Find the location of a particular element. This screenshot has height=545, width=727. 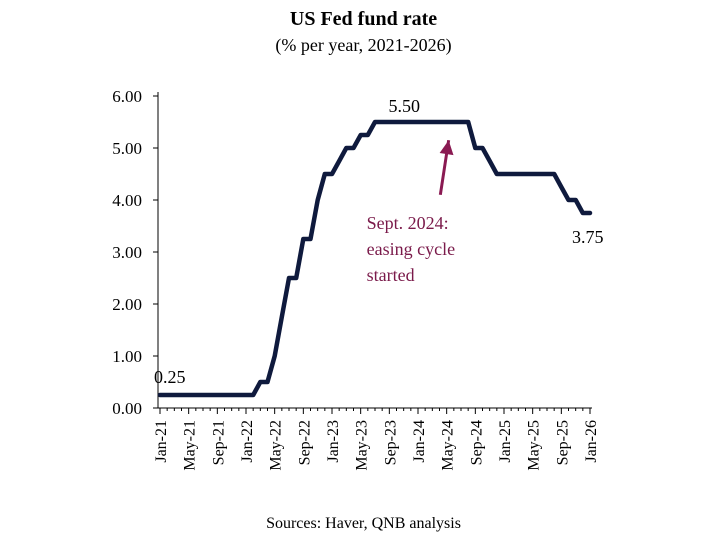

y-tick-label: 2.00 is located at coordinates (127, 304).